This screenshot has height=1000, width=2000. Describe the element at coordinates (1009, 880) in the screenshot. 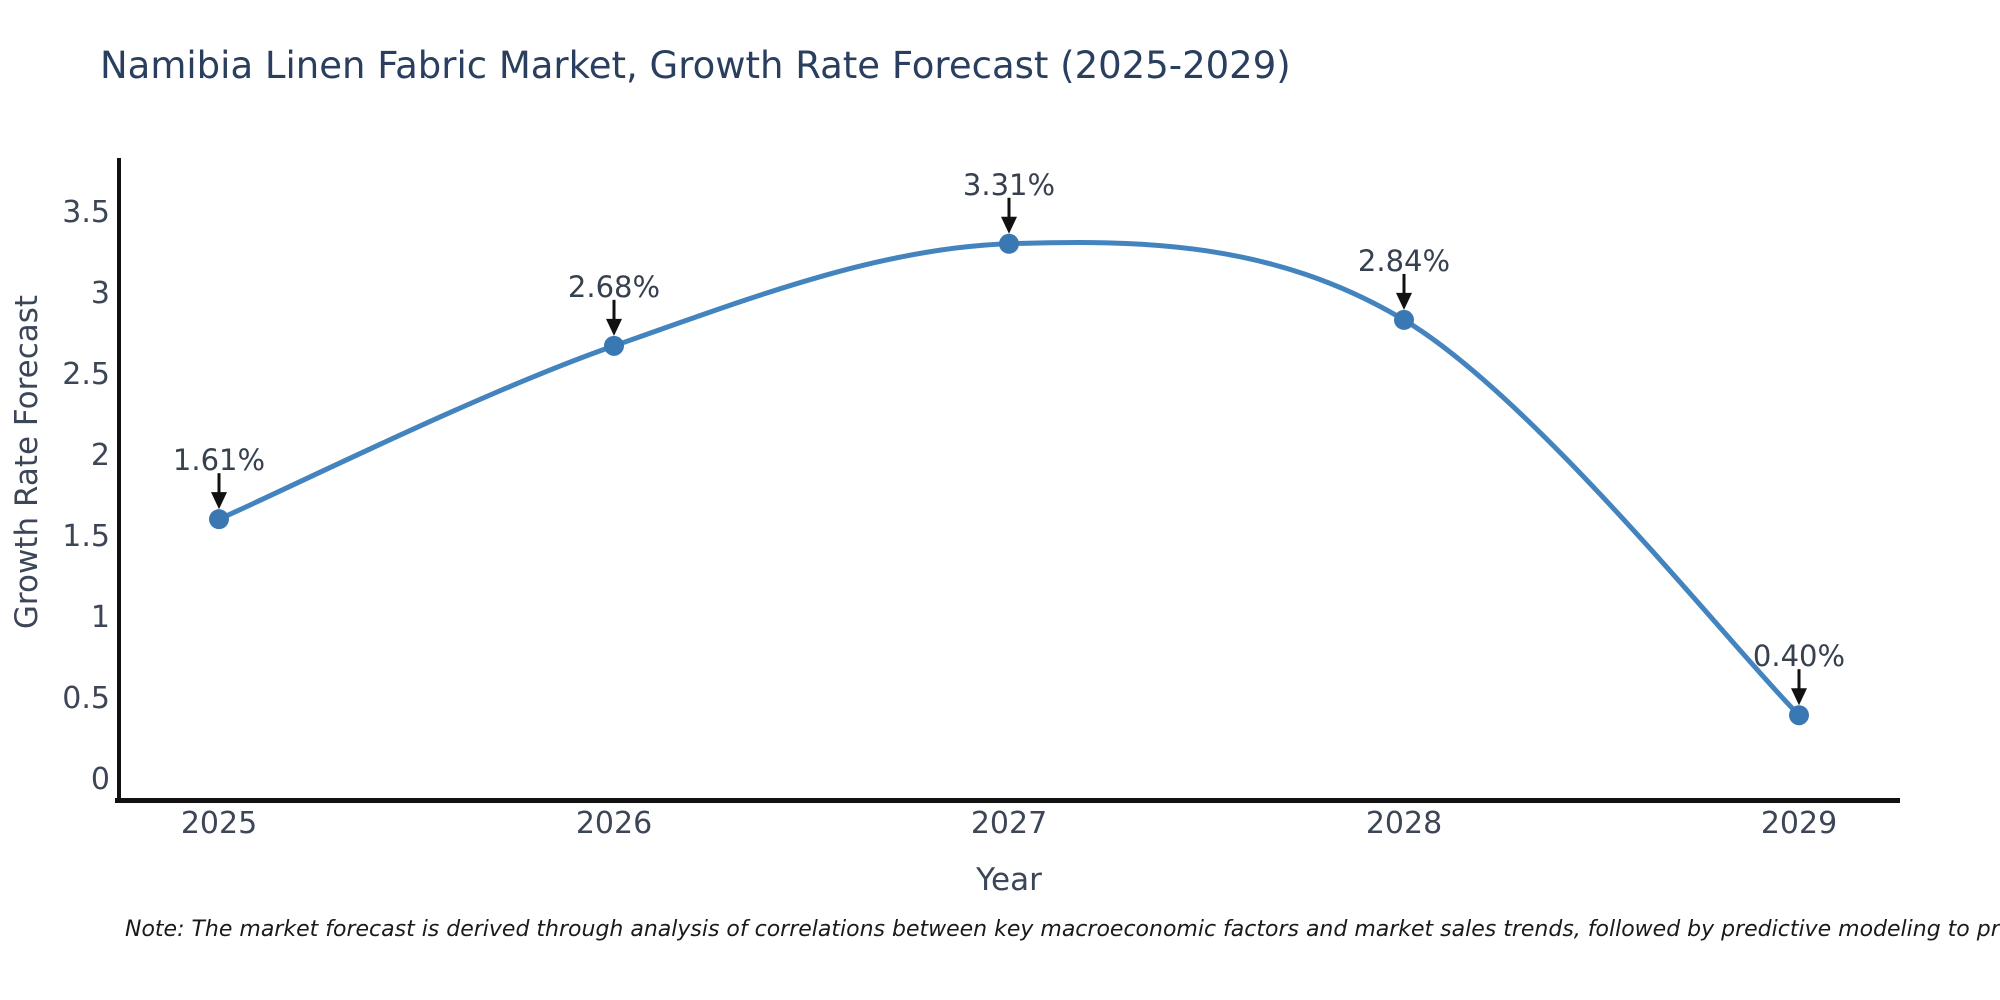

I see `x-axis-title: Year` at that location.